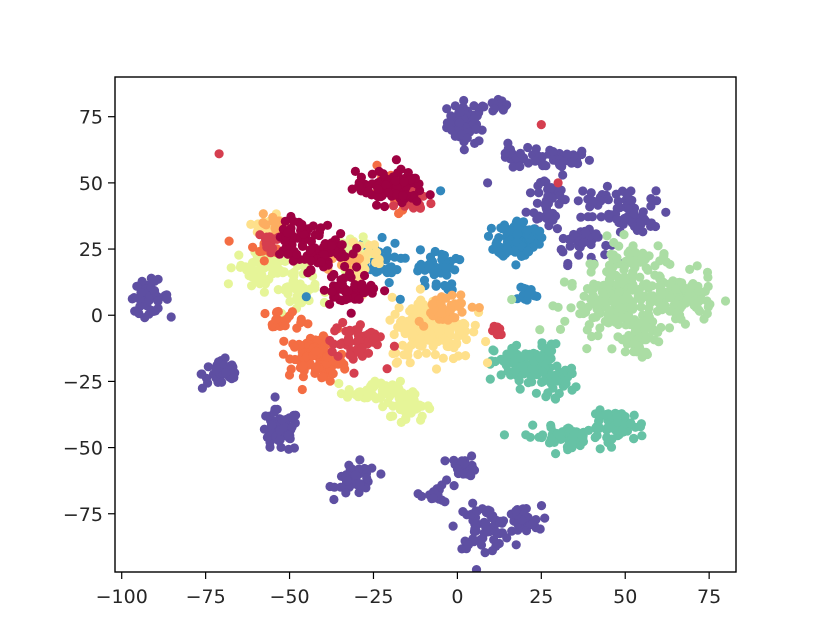 This screenshot has height=642, width=830. I want to click on x-tick-label: −25, so click(373, 597).